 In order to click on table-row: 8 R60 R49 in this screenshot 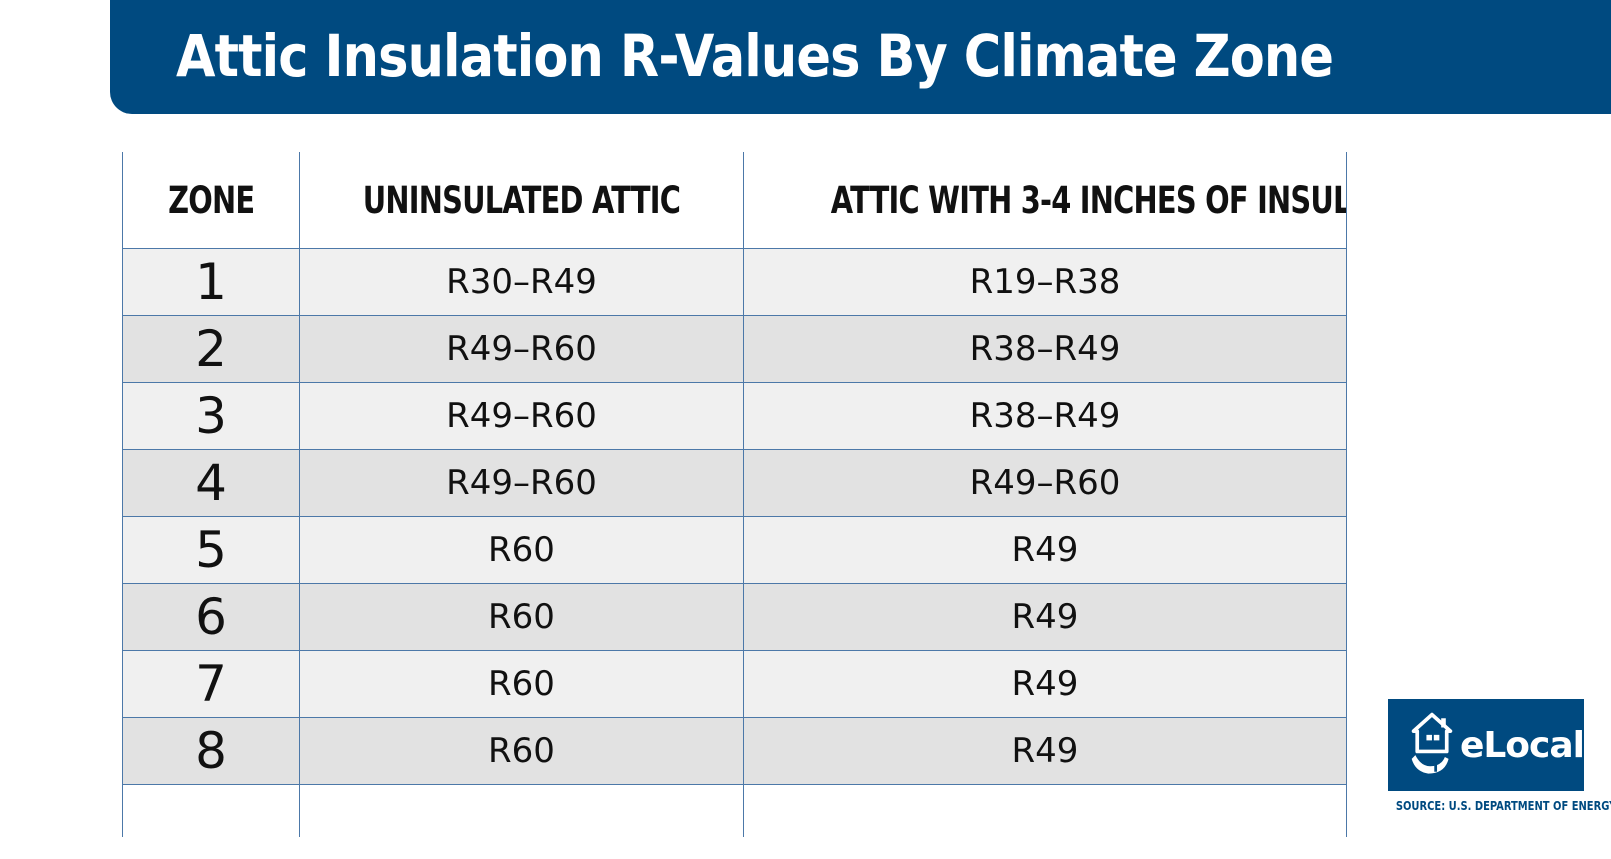, I will do `click(734, 751)`.